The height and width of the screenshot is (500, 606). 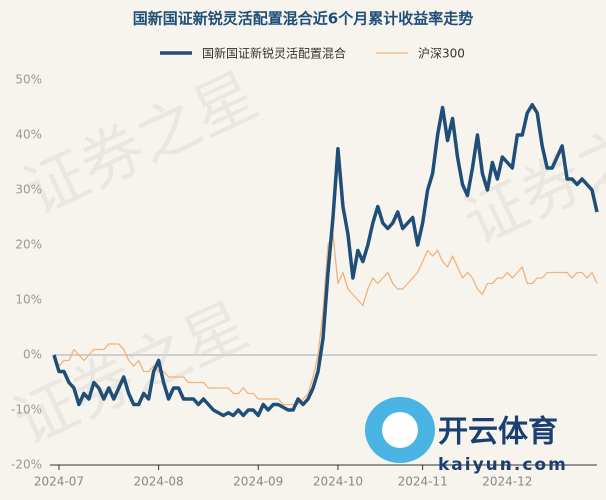 I want to click on y-tick-label: 50%, so click(x=28, y=80).